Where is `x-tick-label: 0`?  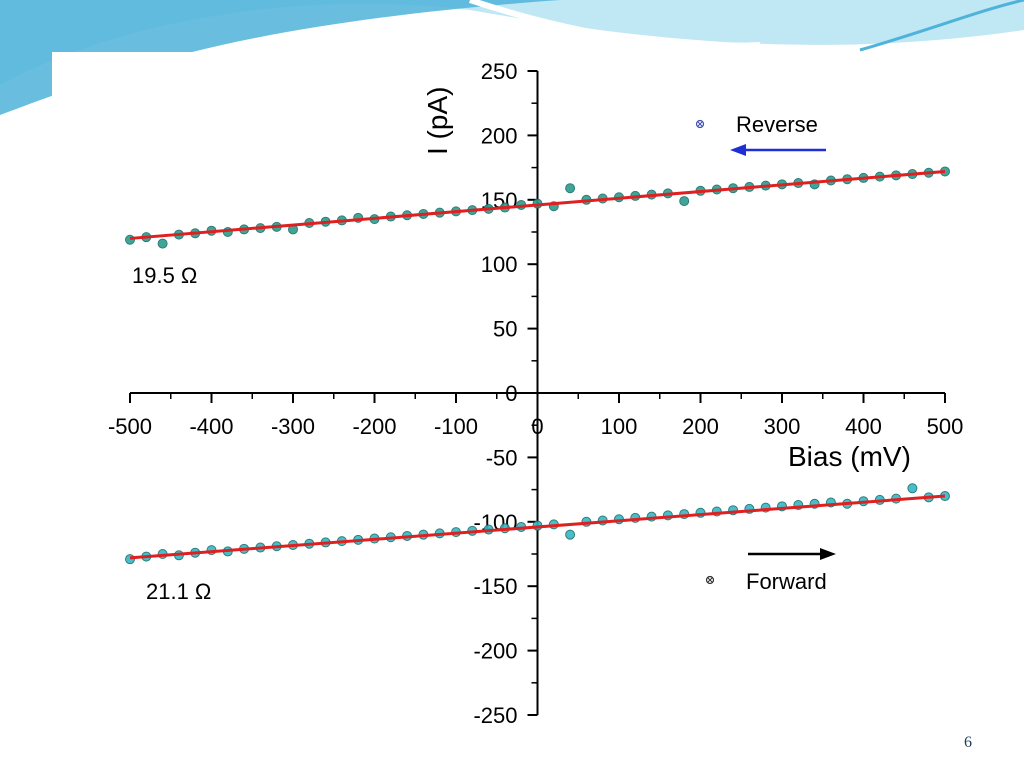
x-tick-label: 0 is located at coordinates (537, 426).